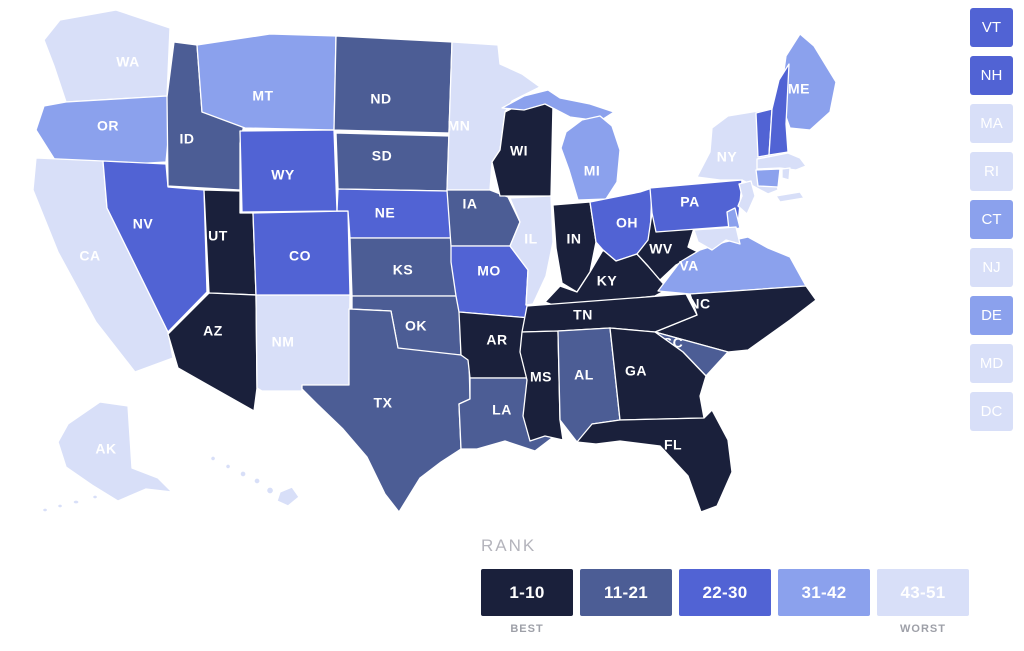 This screenshot has height=651, width=1024. Describe the element at coordinates (808, 82) in the screenshot. I see `state-ME` at that location.